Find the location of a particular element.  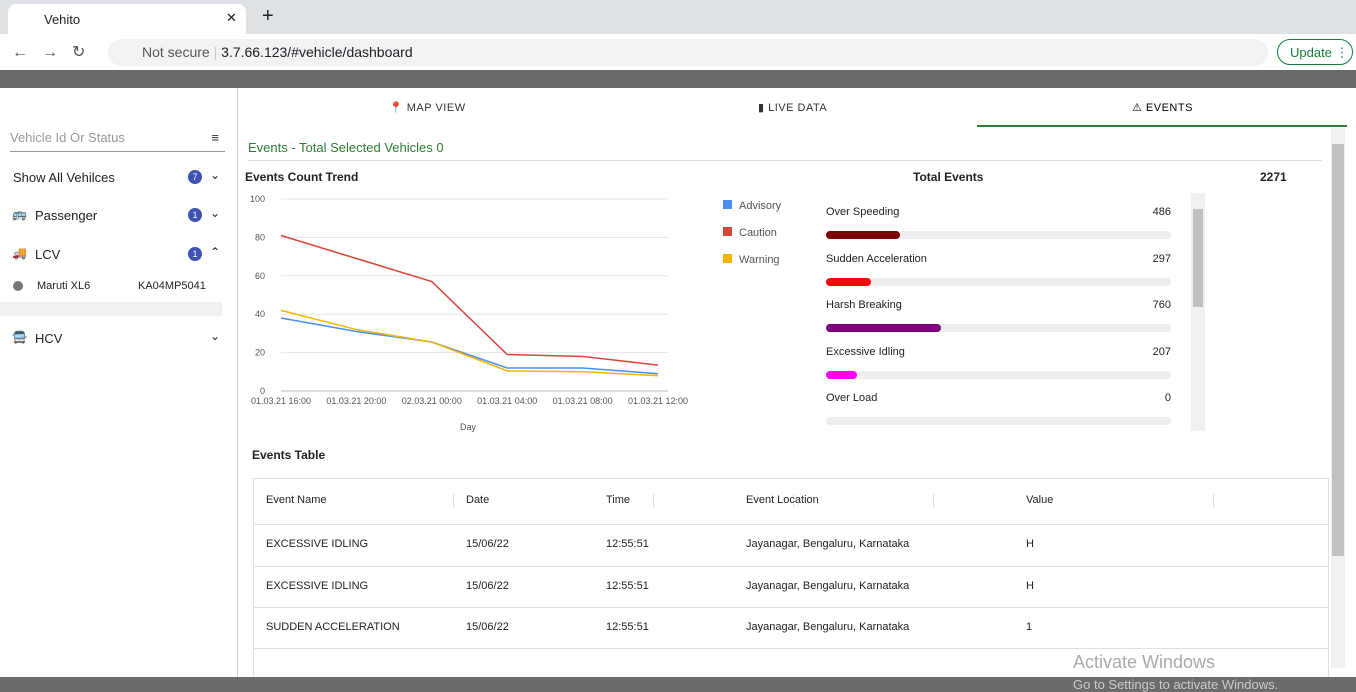

app-footer is located at coordinates (678, 684).